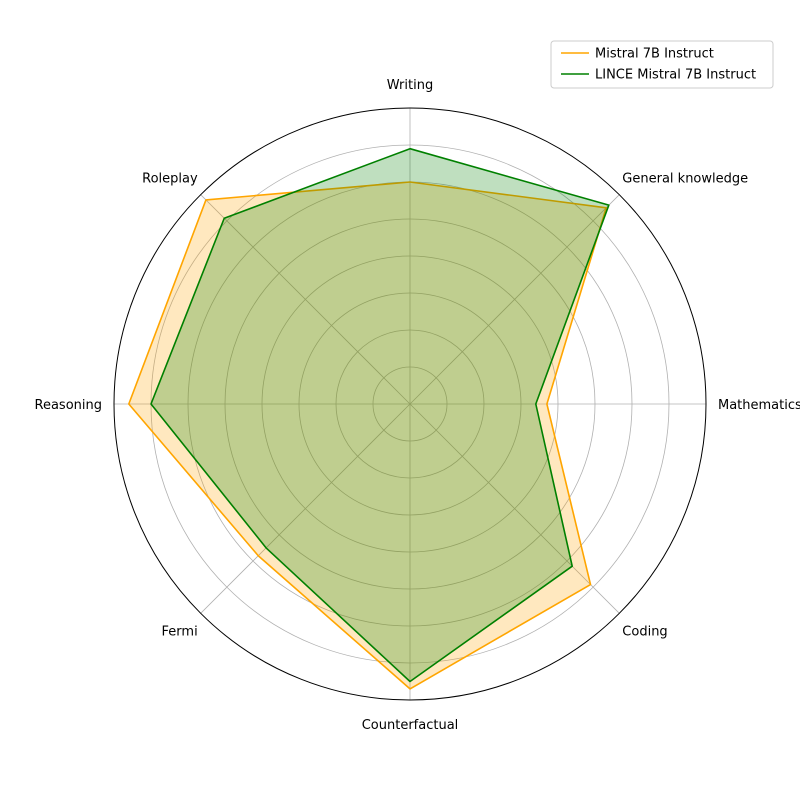  What do you see at coordinates (410, 725) in the screenshot?
I see `axis-label-counterfactual: Counterfactual` at bounding box center [410, 725].